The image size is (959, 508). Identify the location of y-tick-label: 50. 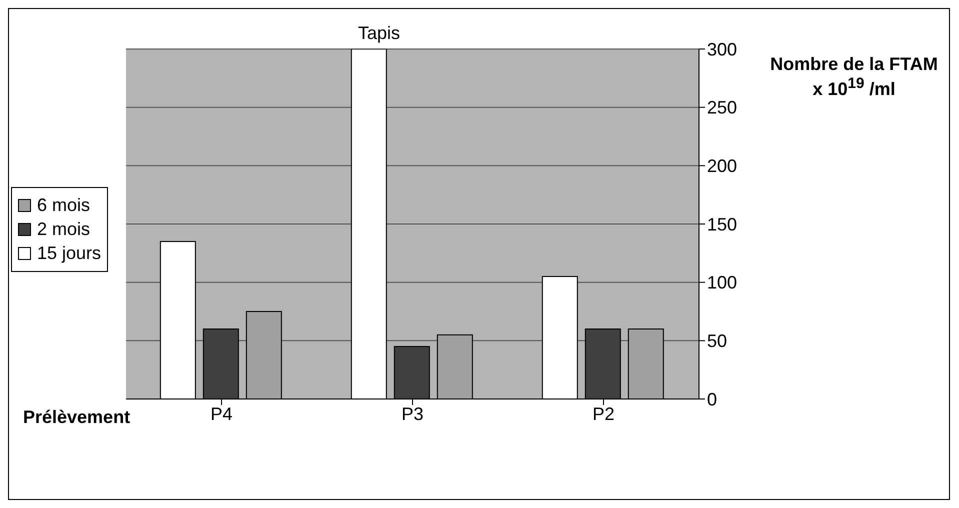
(717, 341).